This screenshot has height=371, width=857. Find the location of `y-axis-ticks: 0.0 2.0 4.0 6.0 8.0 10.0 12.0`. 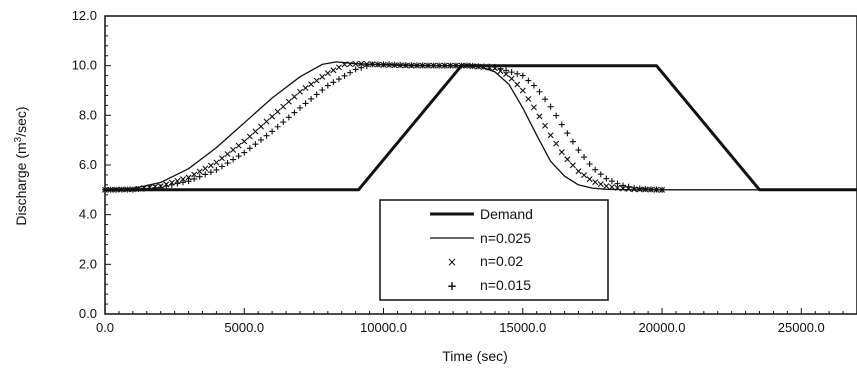

y-axis-ticks: 0.0 2.0 4.0 6.0 8.0 10.0 12.0 is located at coordinates (91, 164).